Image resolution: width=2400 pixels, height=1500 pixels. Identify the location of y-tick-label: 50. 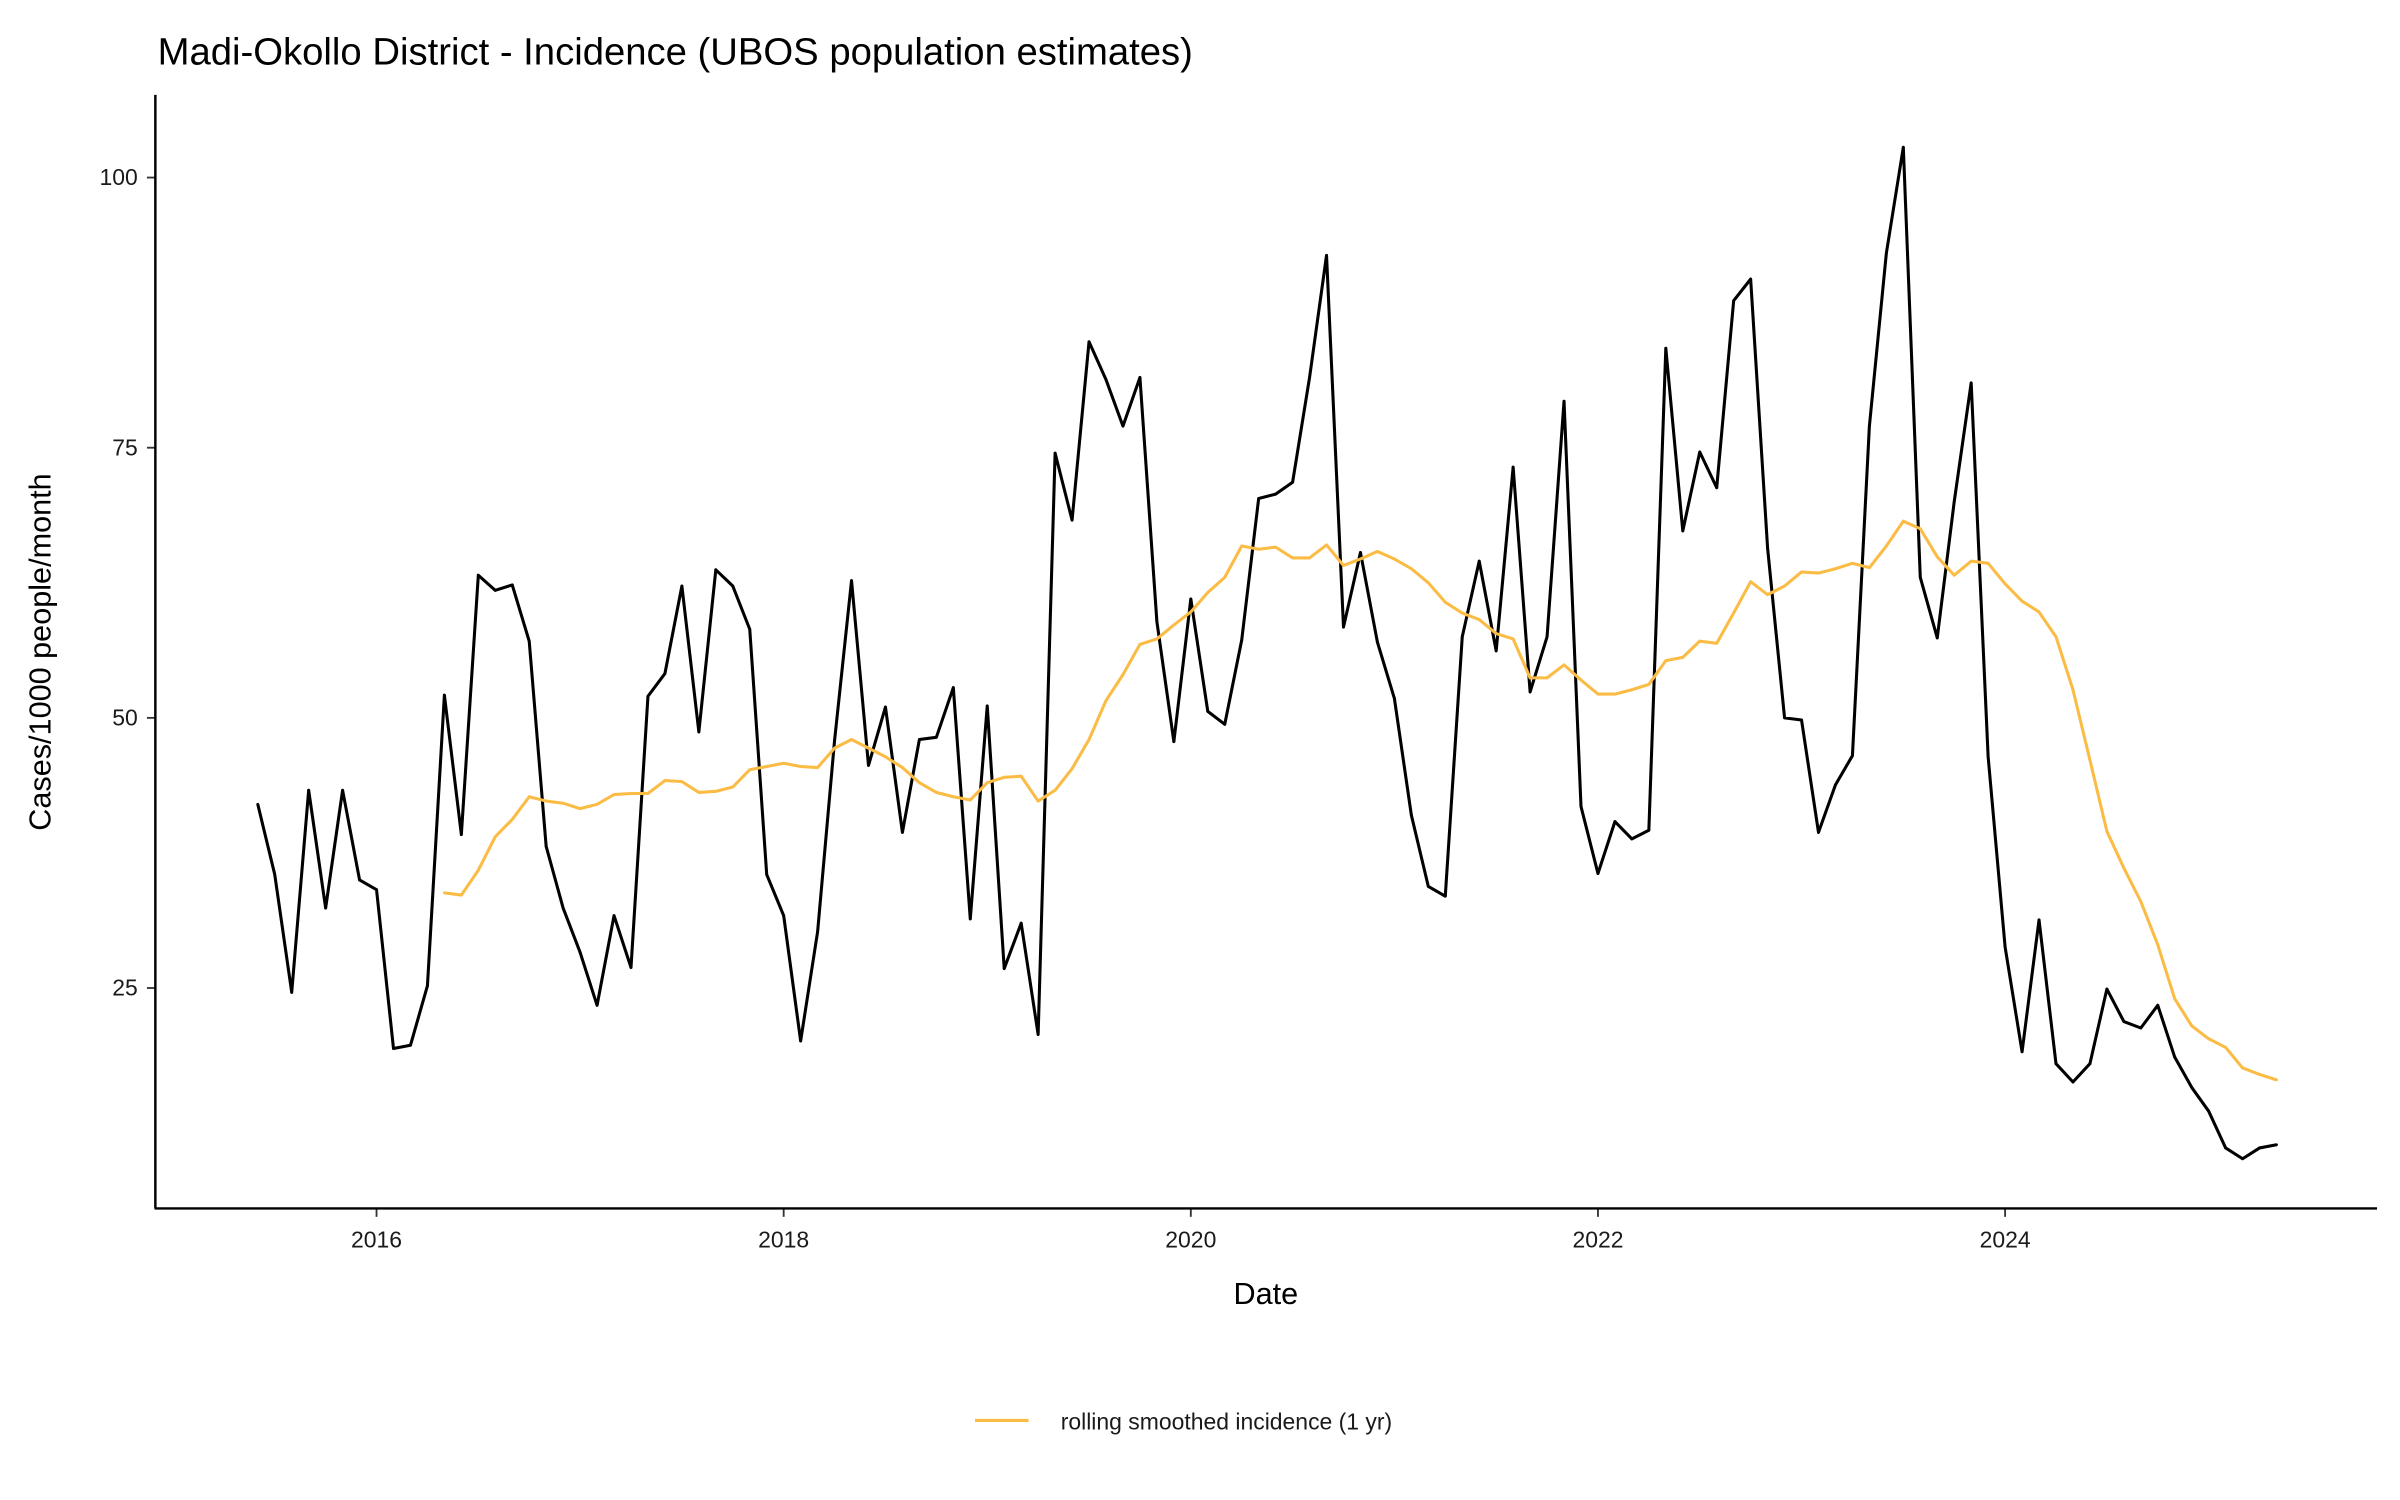
(125, 718).